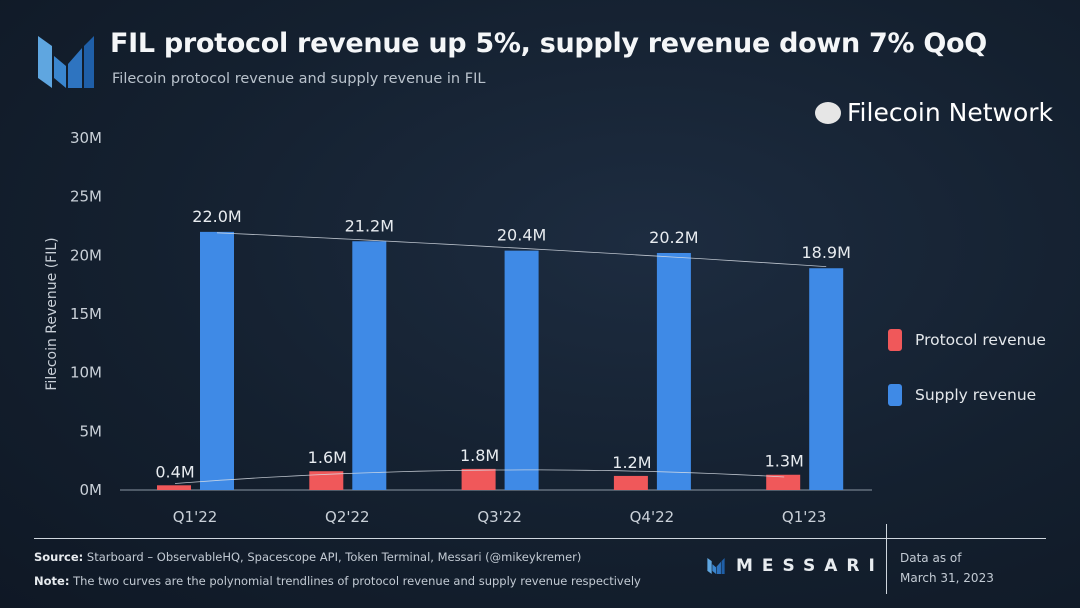 This screenshot has height=608, width=1080. I want to click on data-label: 18.9M, so click(825, 252).